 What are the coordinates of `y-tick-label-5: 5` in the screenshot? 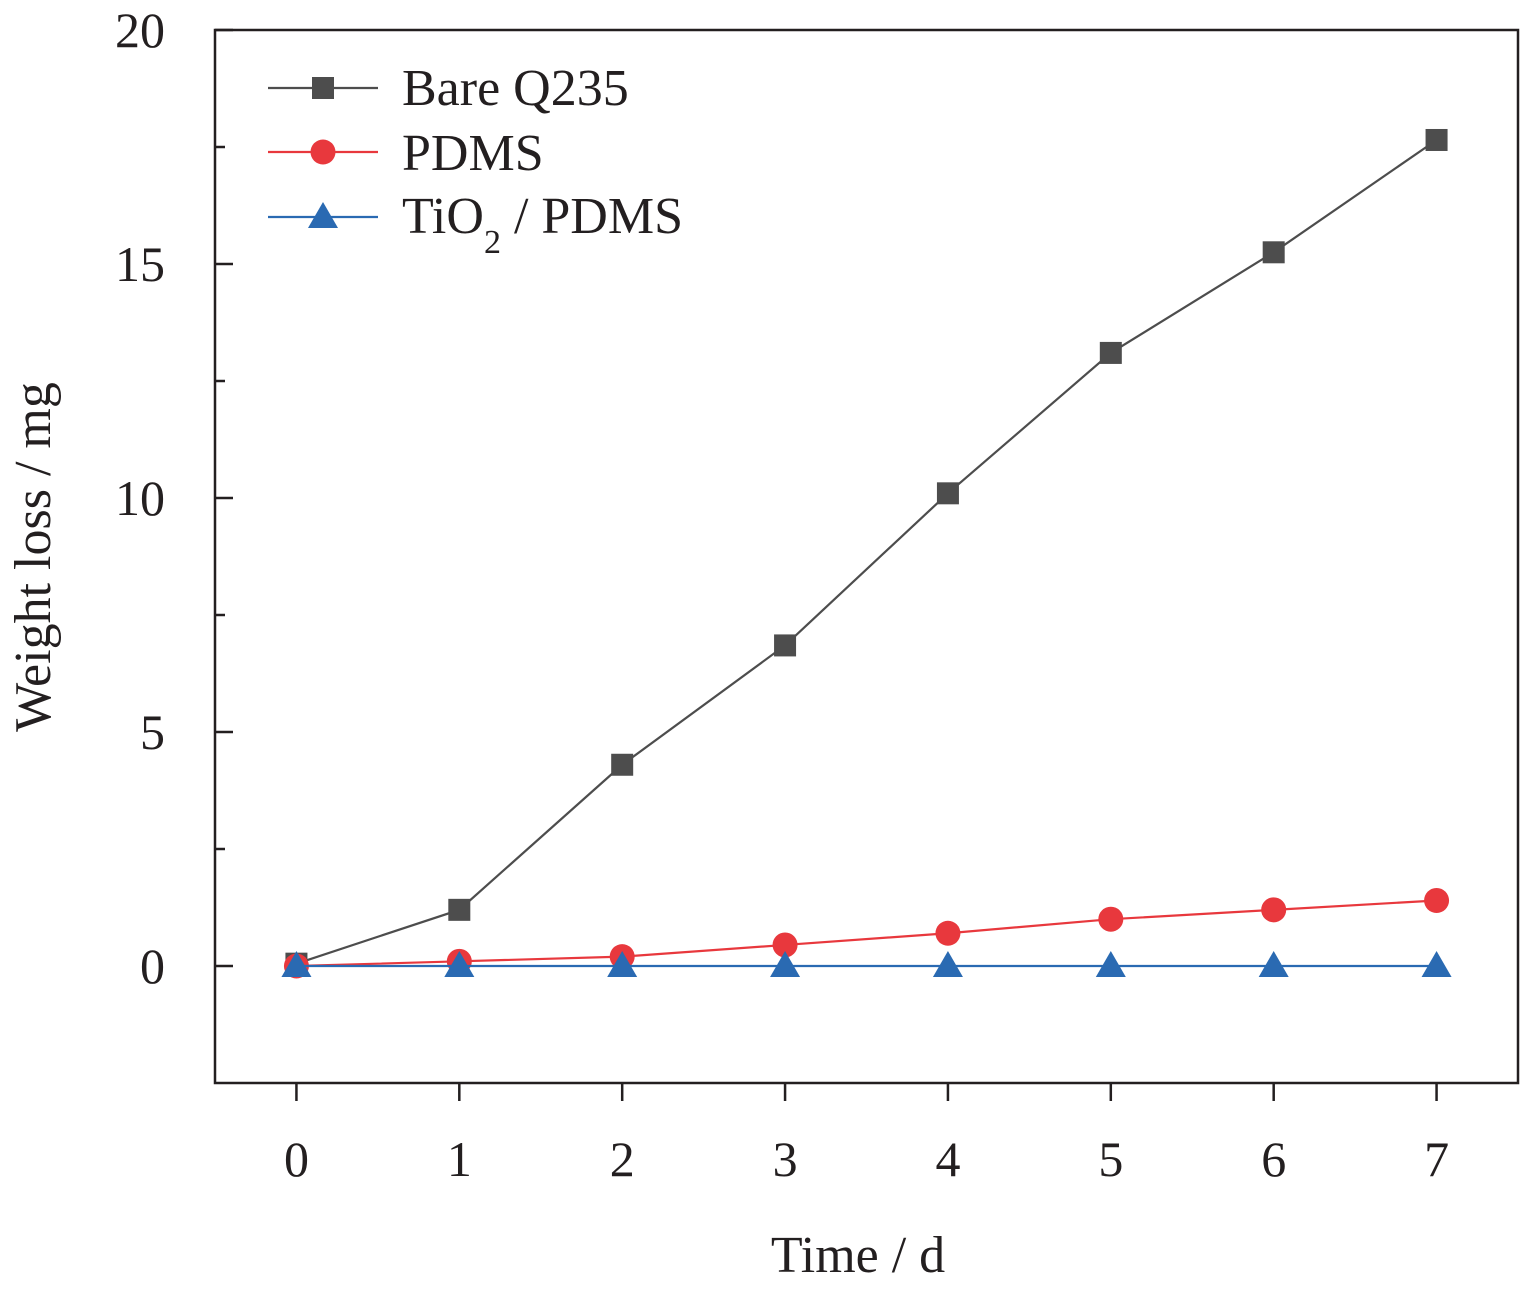 It's located at (152, 732).